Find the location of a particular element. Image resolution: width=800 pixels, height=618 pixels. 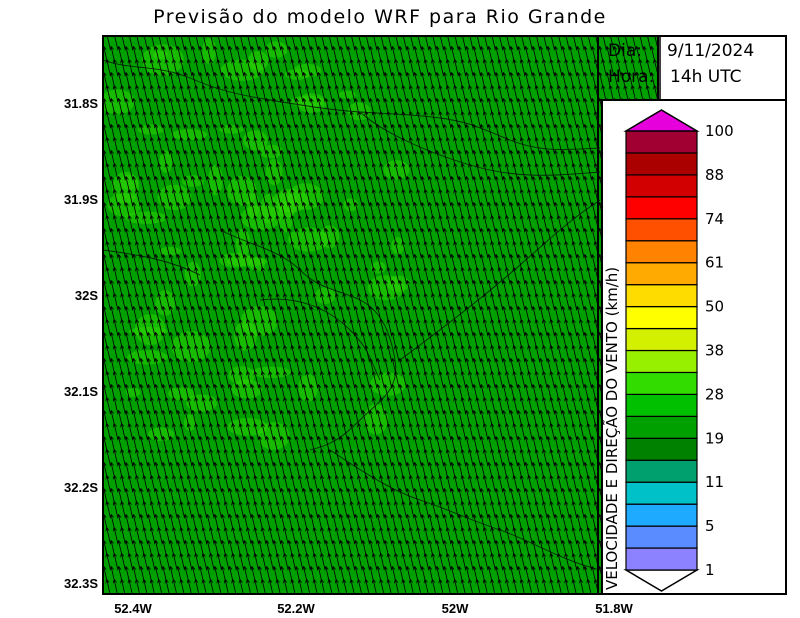

colorbar-level-label: 88 is located at coordinates (714, 175).